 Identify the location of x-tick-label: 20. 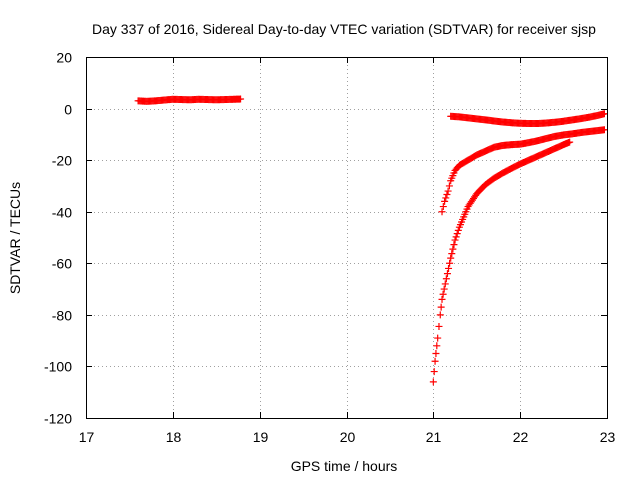
(348, 437).